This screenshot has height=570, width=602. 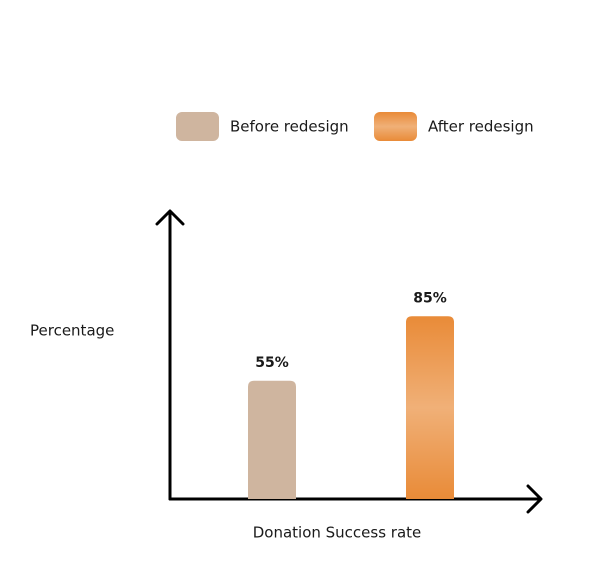 What do you see at coordinates (337, 533) in the screenshot?
I see `x-axis-label: Donation Success rate` at bounding box center [337, 533].